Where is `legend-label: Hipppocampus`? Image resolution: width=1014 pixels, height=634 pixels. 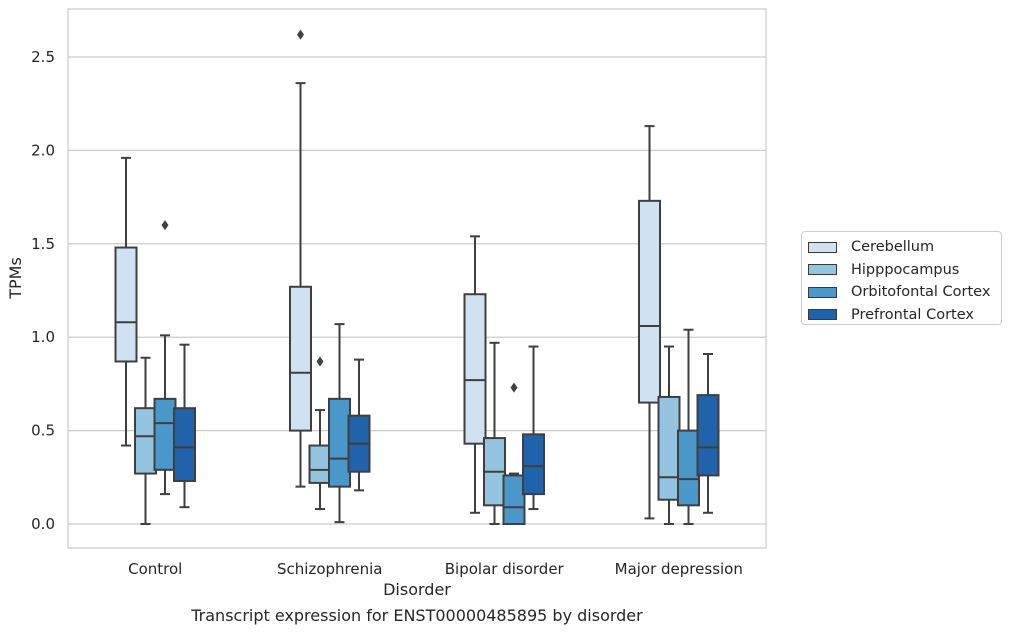
legend-label: Hipppocampus is located at coordinates (905, 269).